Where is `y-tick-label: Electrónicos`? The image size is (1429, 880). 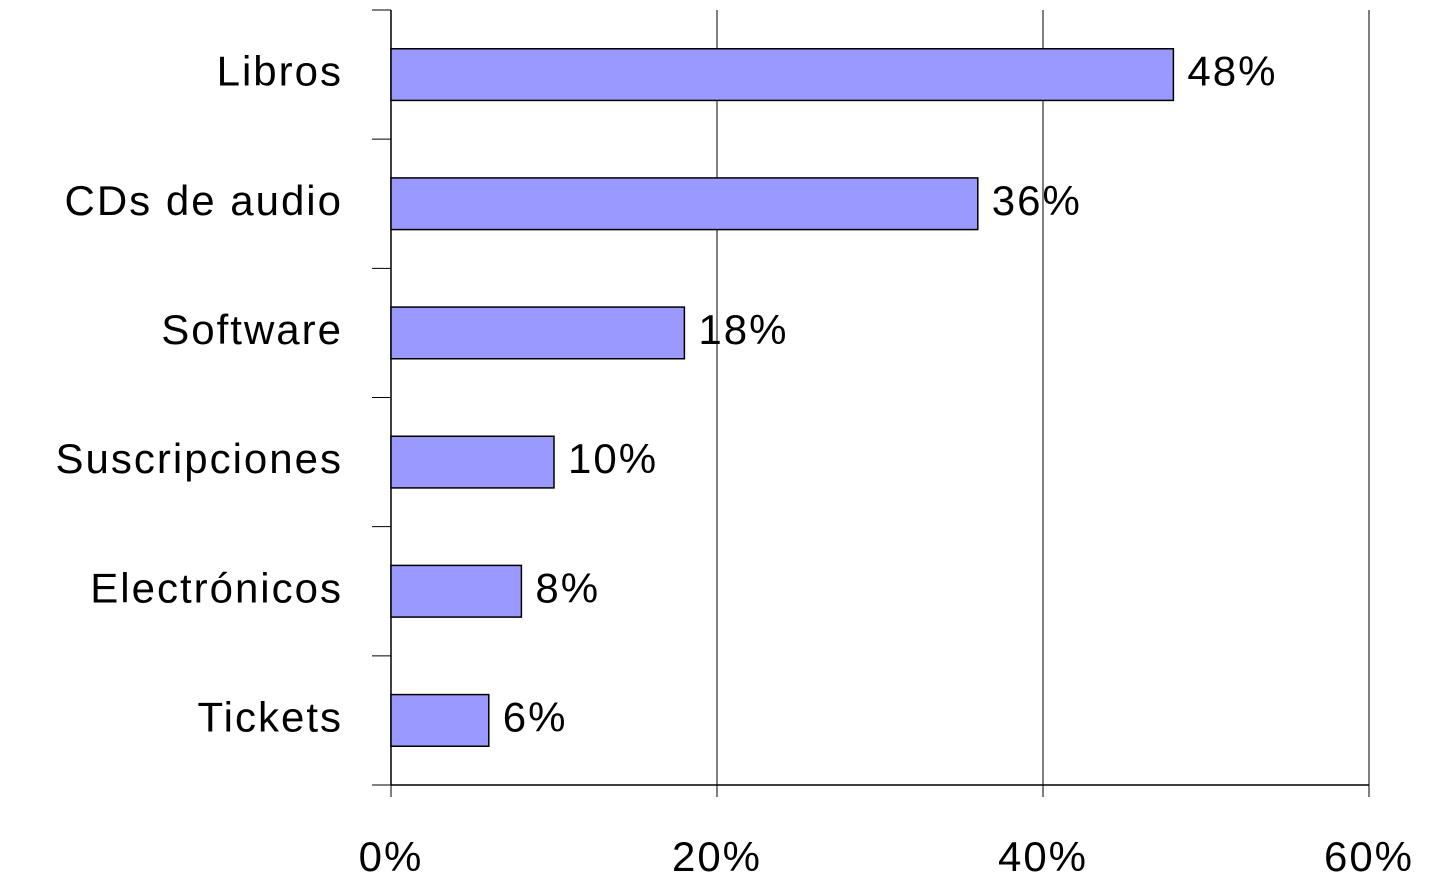 y-tick-label: Electrónicos is located at coordinates (216, 587).